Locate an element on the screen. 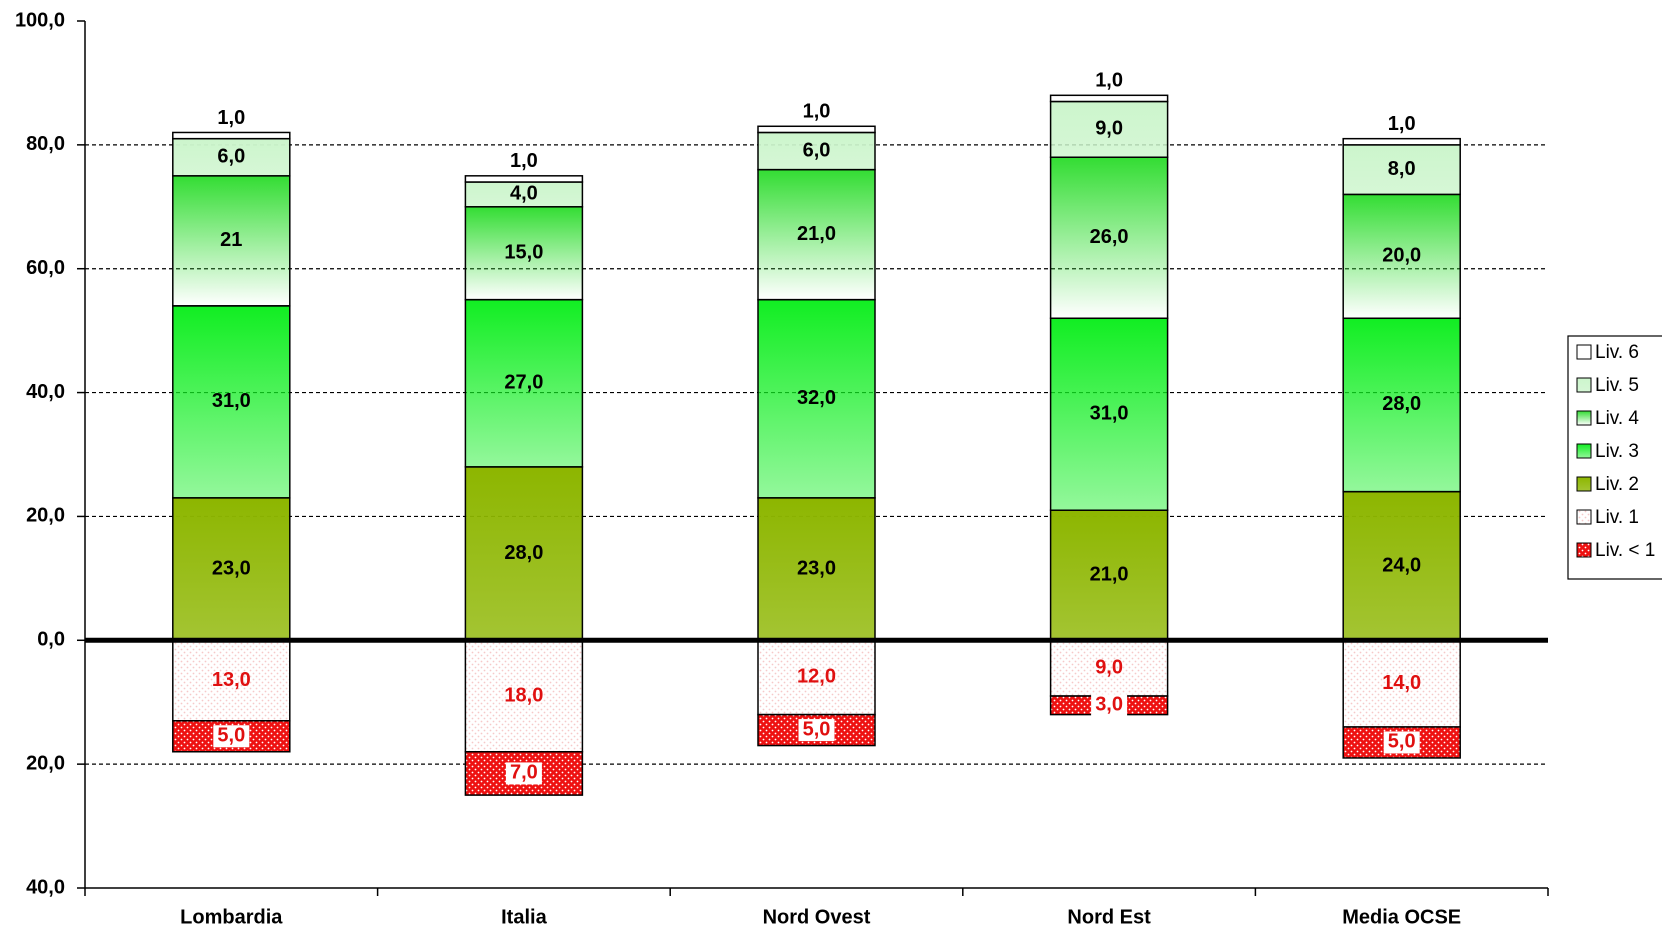  legend-label: Liv. 3 is located at coordinates (1617, 451).